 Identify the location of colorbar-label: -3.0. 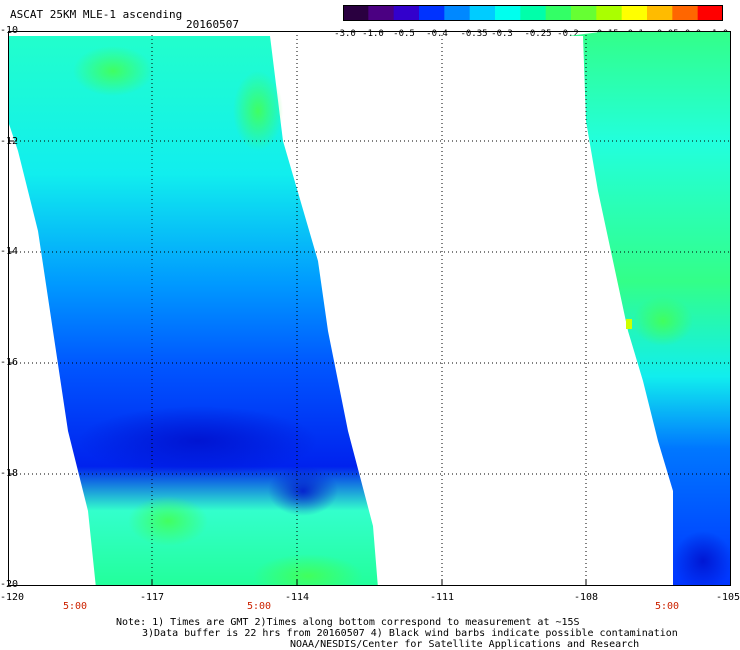
(345, 34).